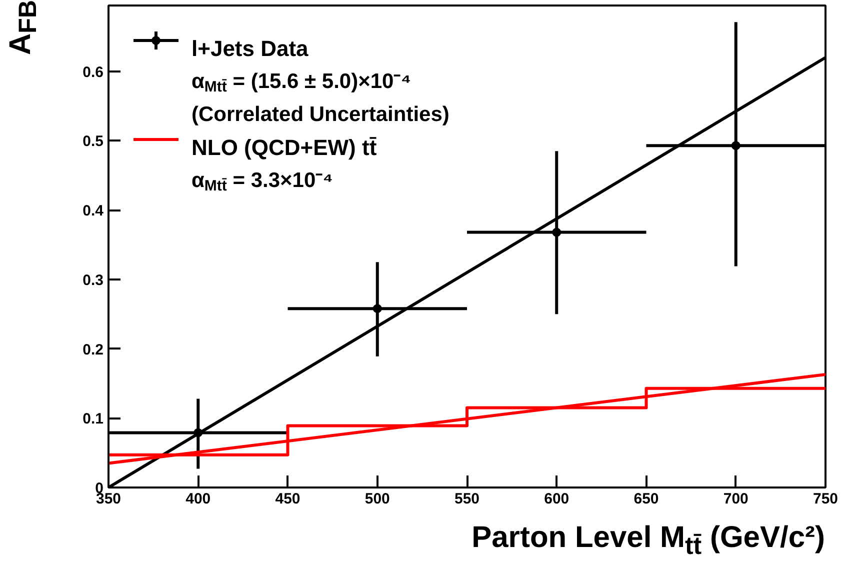  What do you see at coordinates (93, 72) in the screenshot?
I see `y-tick-label: 0.6` at bounding box center [93, 72].